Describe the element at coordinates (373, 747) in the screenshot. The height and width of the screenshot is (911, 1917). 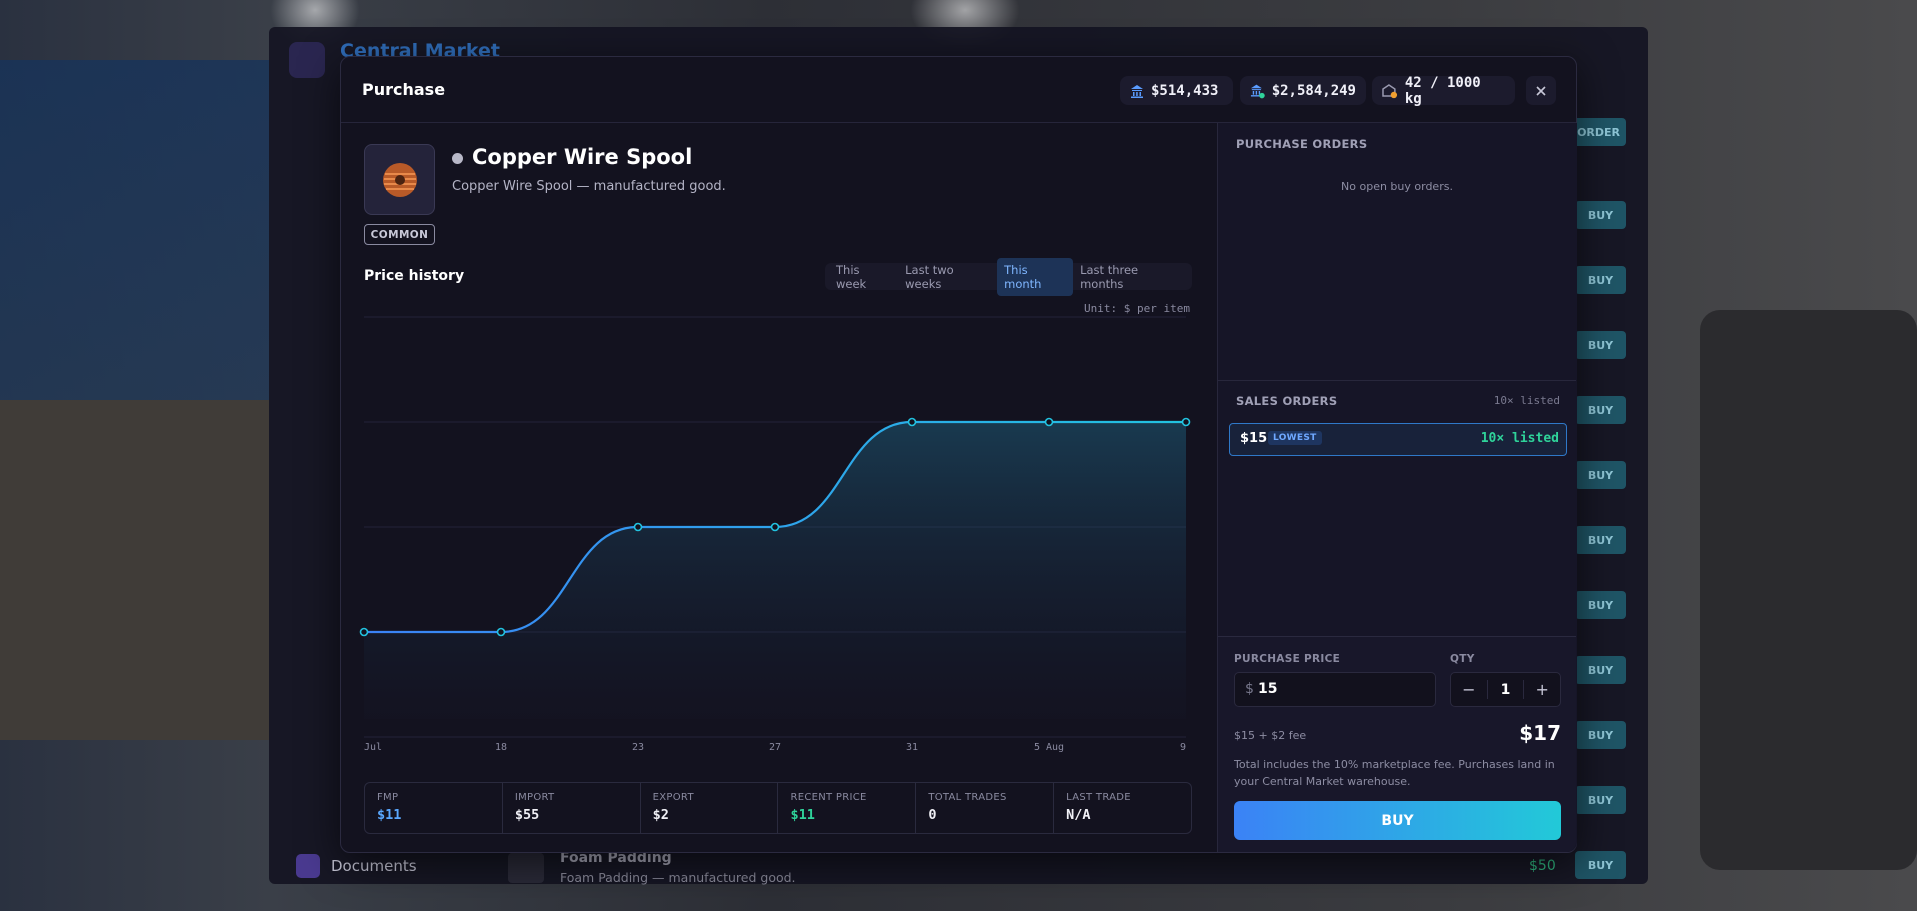
I see `x-tick-label: Jul` at that location.